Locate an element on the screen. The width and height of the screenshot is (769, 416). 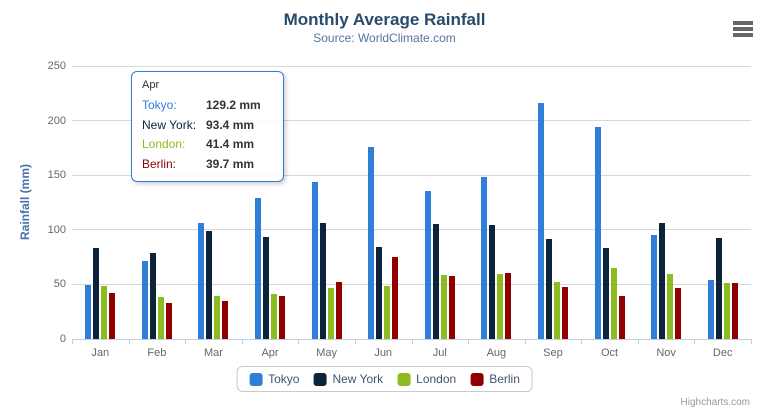
tooltip-series-label: Tokyo: is located at coordinates (159, 105).